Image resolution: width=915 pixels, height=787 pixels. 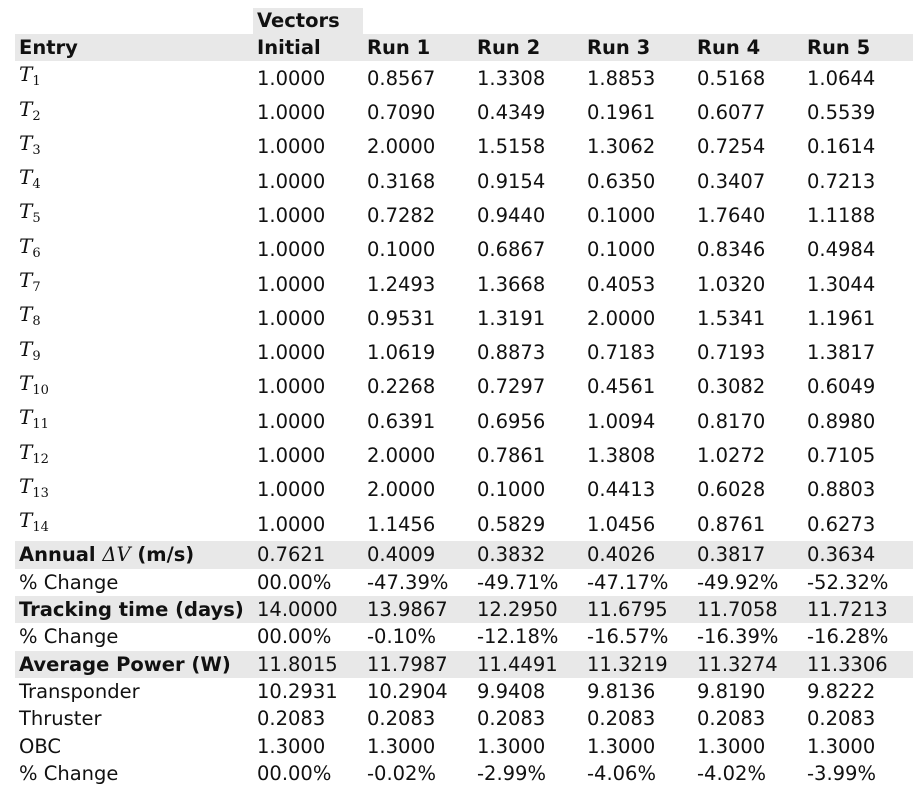 What do you see at coordinates (511, 773) in the screenshot?
I see `value-cell: -2.99%` at bounding box center [511, 773].